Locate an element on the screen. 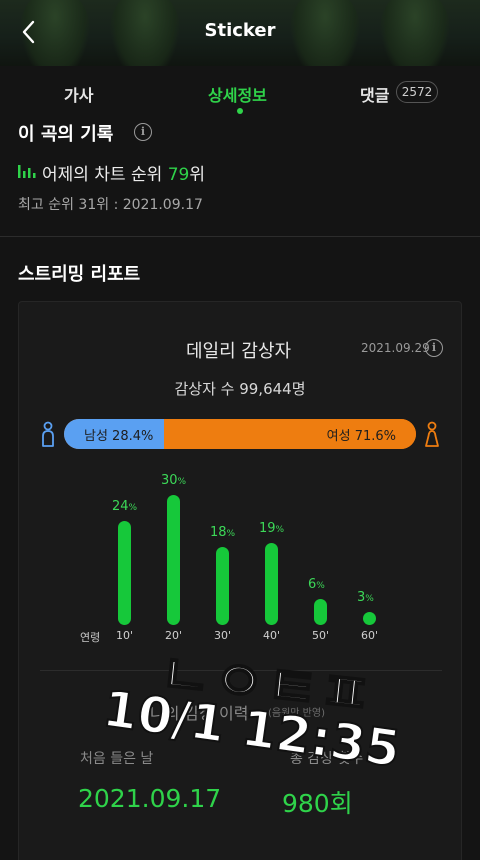 The image size is (480, 860). chart-bars-icon is located at coordinates (27, 171).